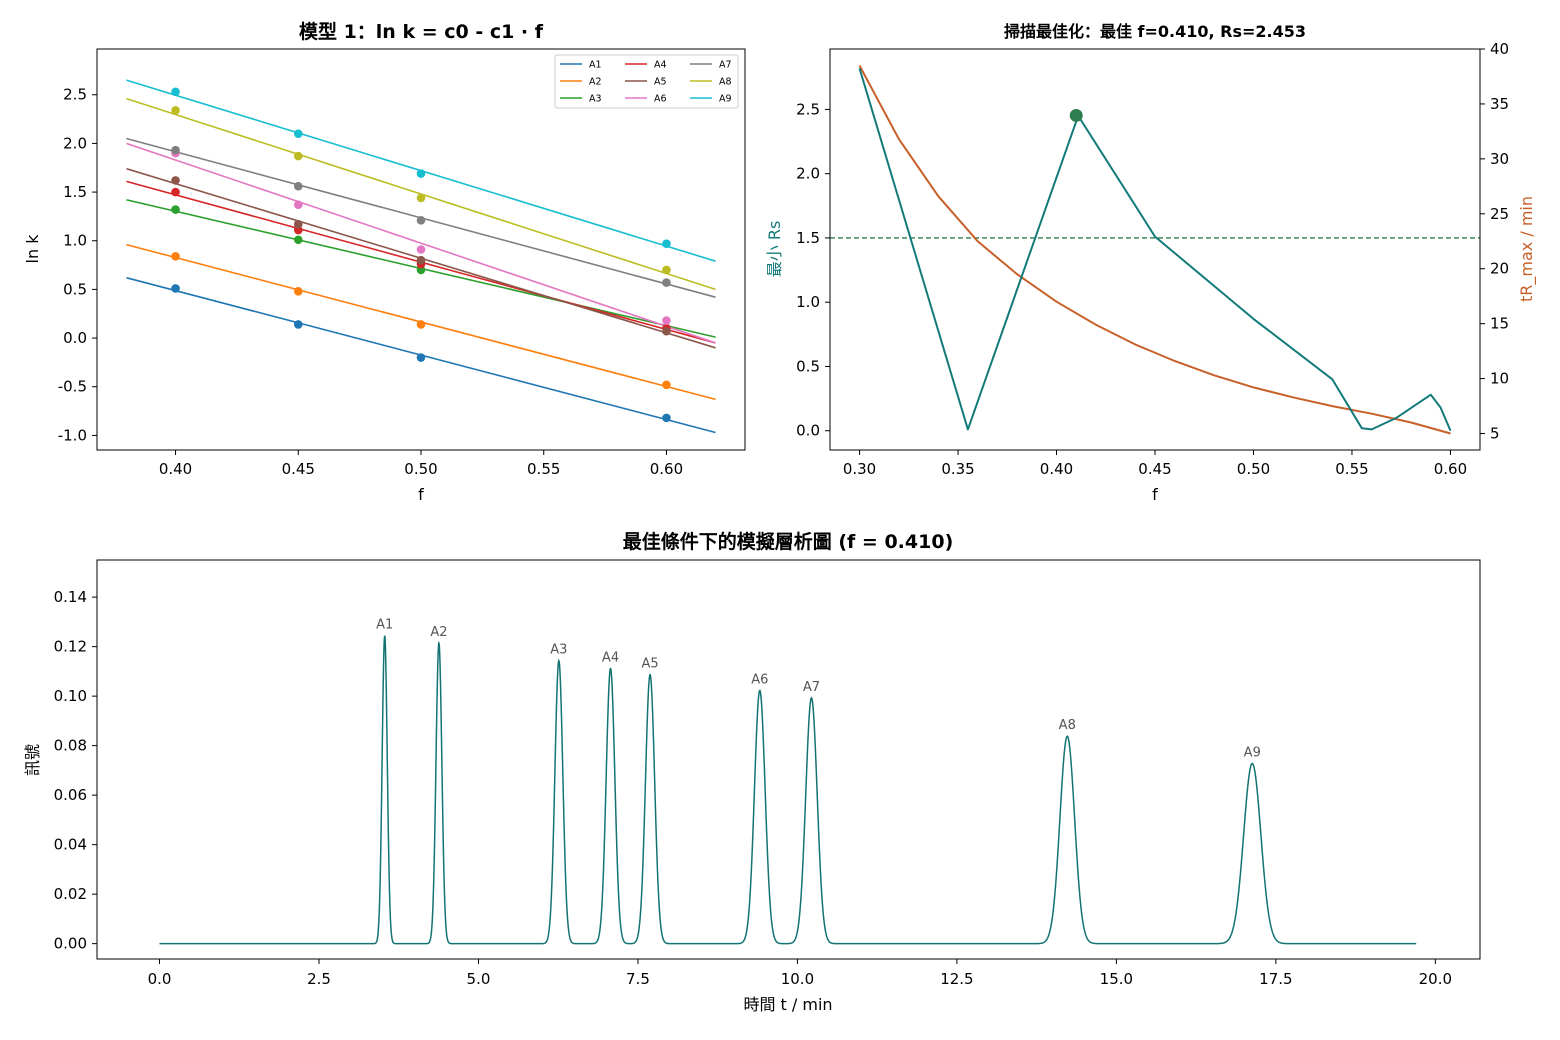  I want to click on chart3-ytick-label: 0.12, so click(70, 647).